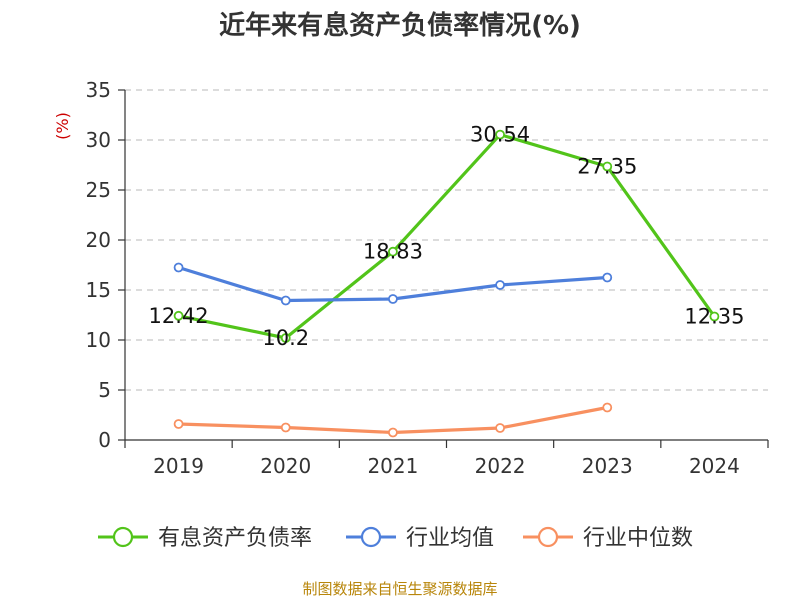  Describe the element at coordinates (638, 538) in the screenshot. I see `legend-label: 行业中位数` at that location.